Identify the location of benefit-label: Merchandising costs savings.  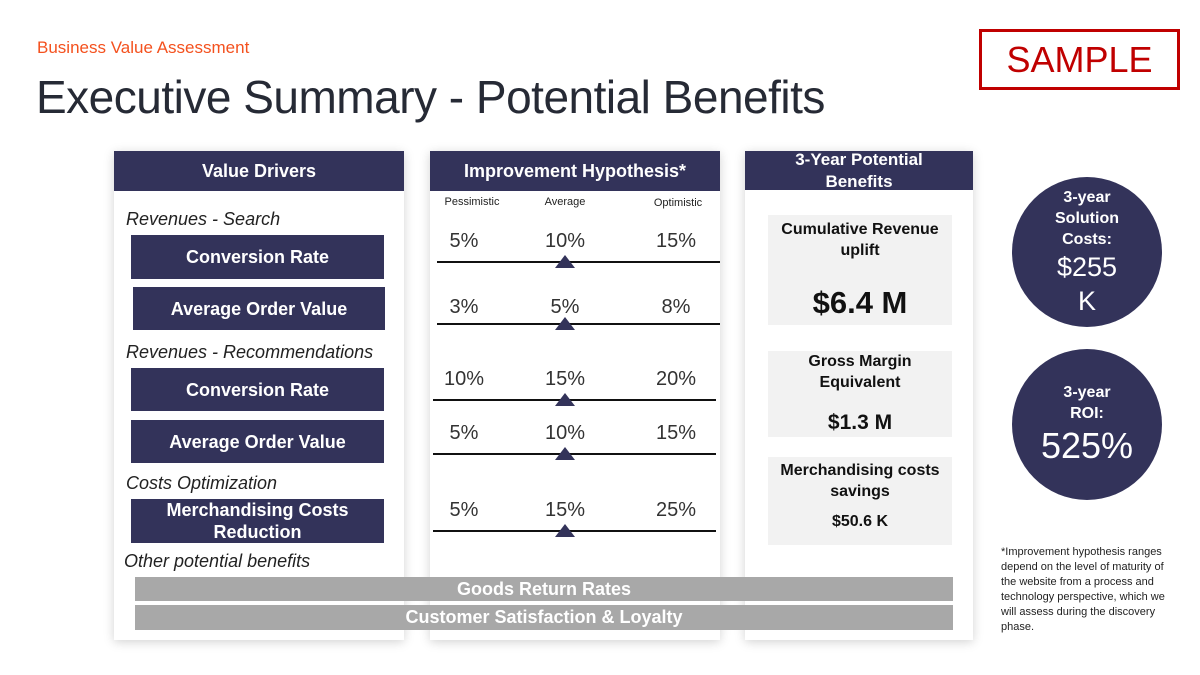
(860, 481).